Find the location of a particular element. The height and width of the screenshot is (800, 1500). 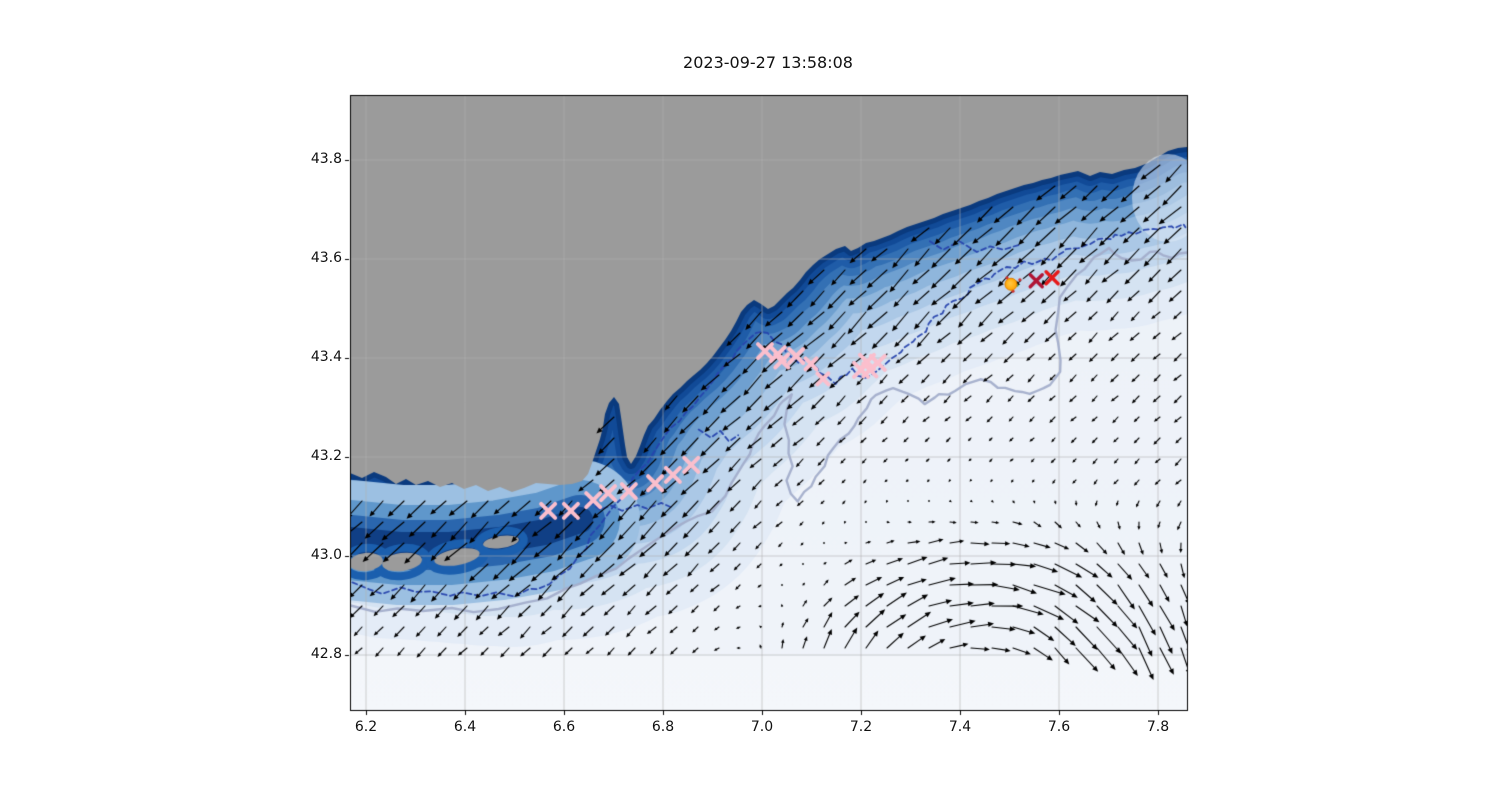

y-tick-label: 43.8 is located at coordinates (326, 159).